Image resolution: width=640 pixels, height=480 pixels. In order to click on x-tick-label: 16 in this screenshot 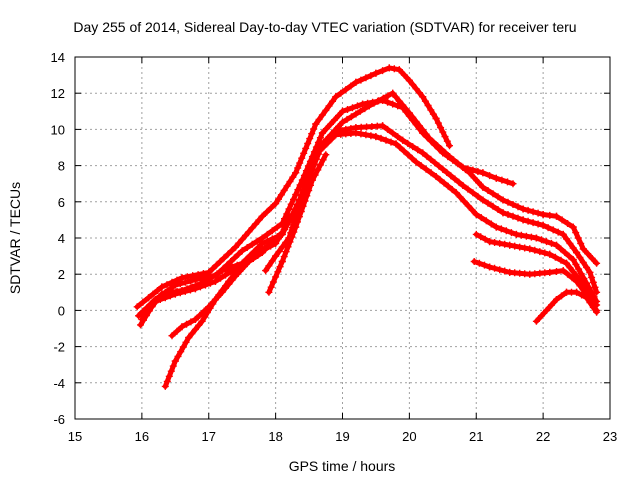, I will do `click(142, 436)`.